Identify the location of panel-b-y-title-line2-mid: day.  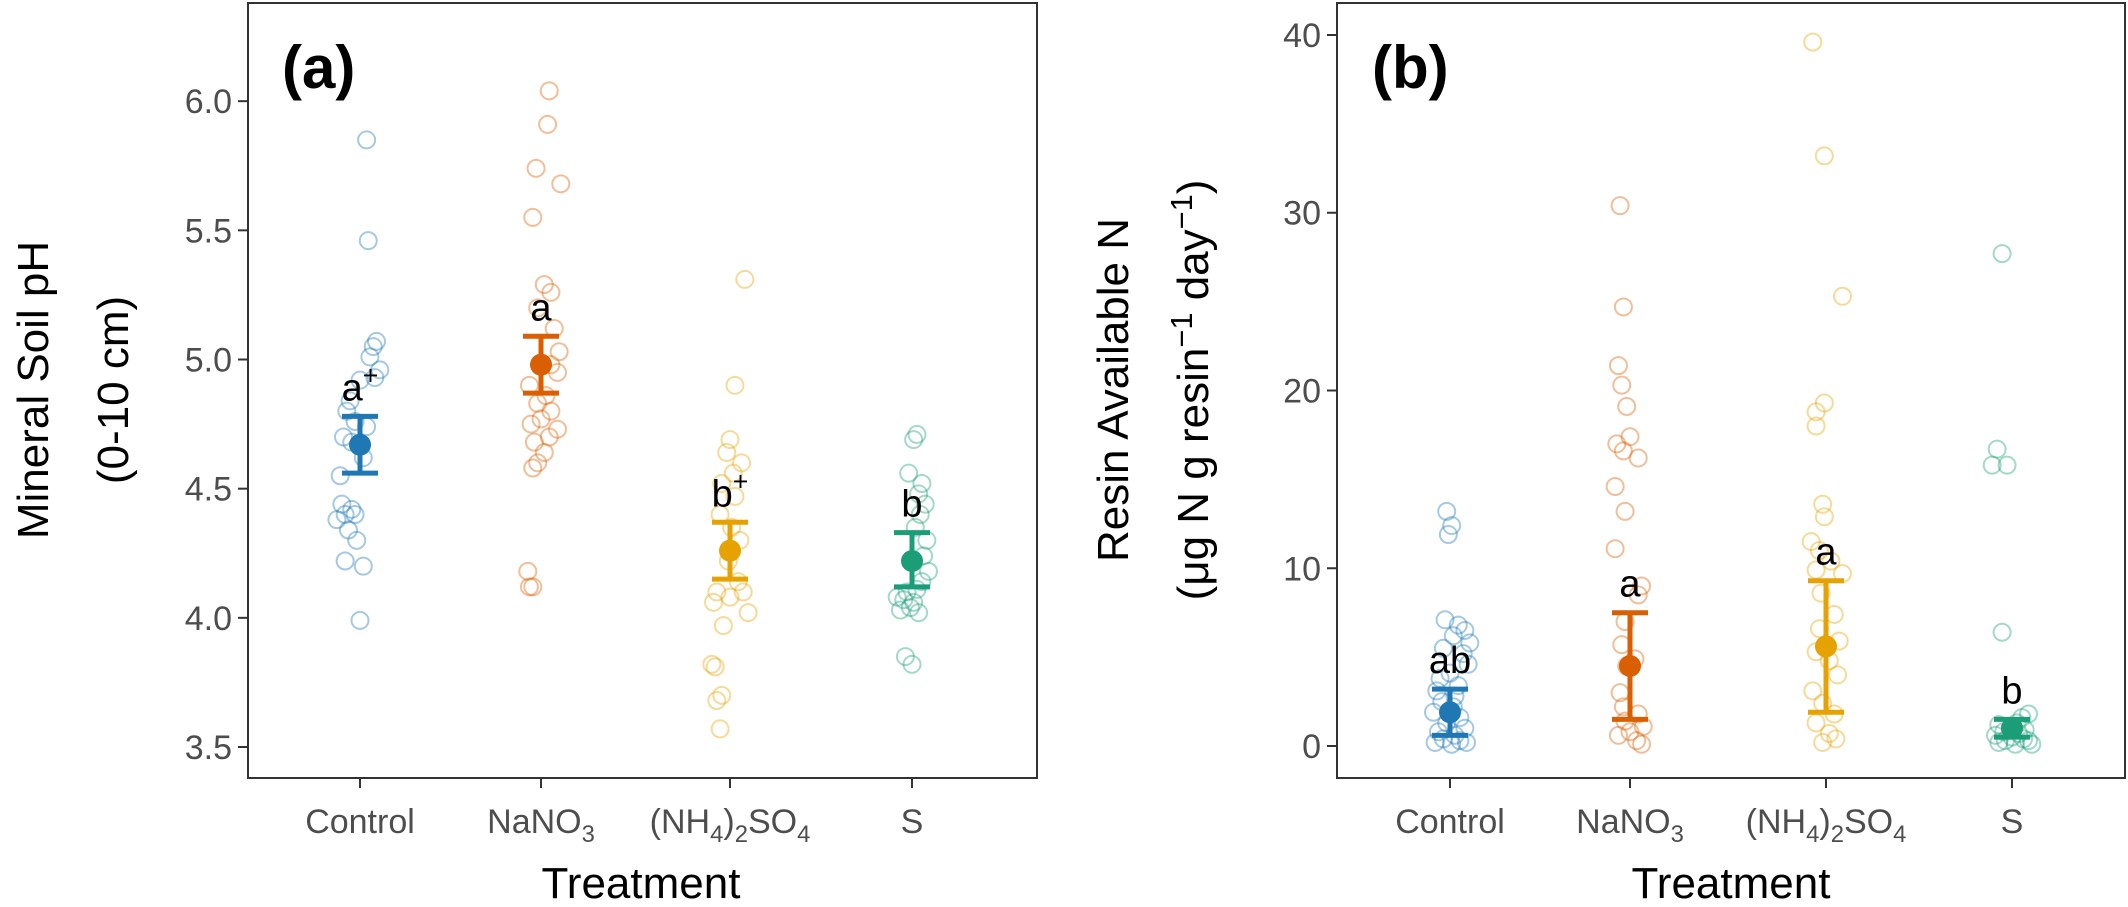
(1193, 270).